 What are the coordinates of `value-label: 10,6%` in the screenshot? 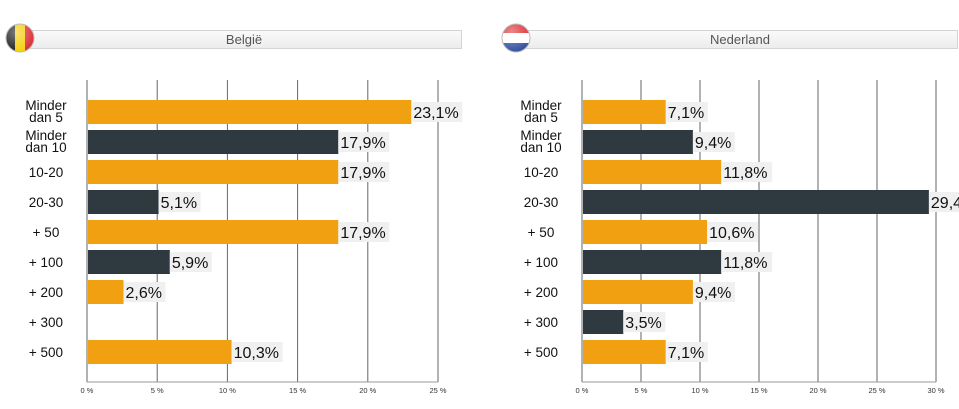 It's located at (731, 233).